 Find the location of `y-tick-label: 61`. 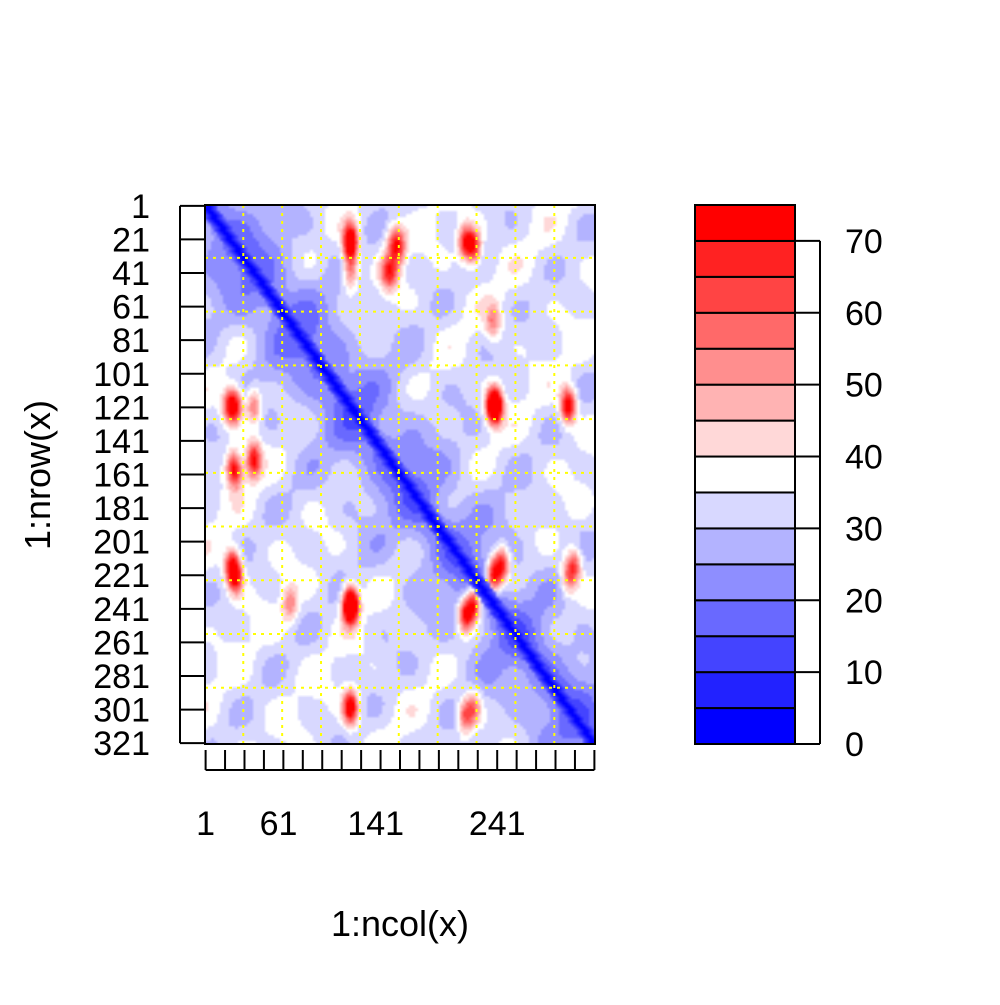

y-tick-label: 61 is located at coordinates (131, 308).